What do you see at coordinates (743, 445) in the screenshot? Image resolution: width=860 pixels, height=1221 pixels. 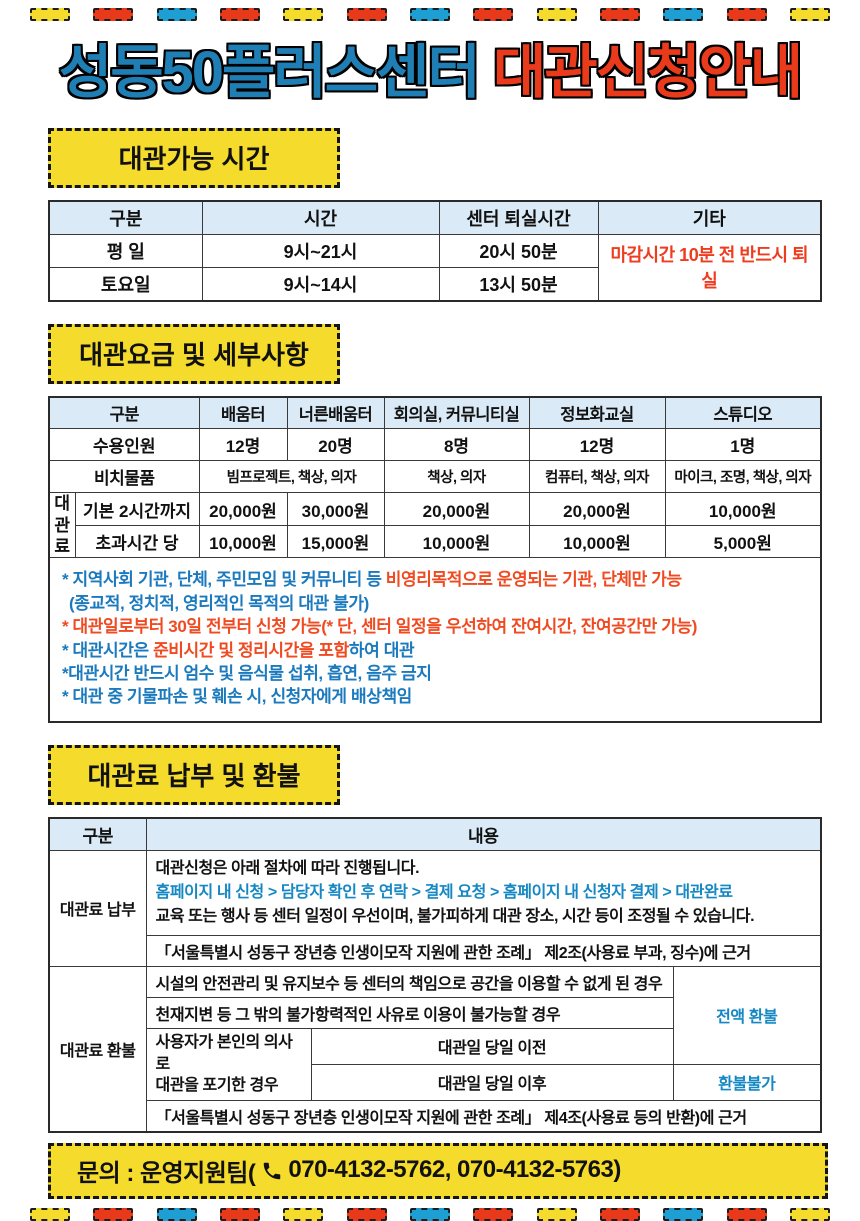 I see `capacity-value: 1명` at bounding box center [743, 445].